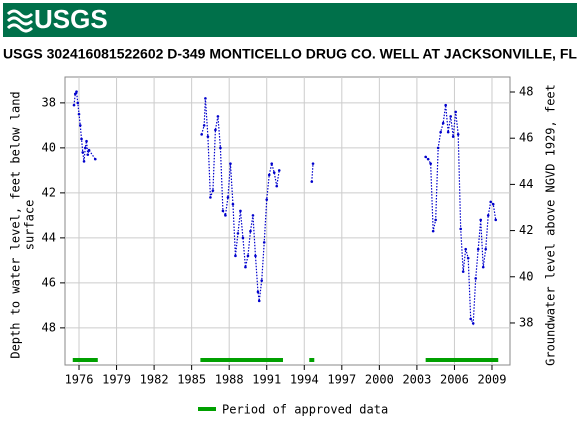  I want to click on y-axis-label: Depth to water level, feet below land, so click(16, 224).